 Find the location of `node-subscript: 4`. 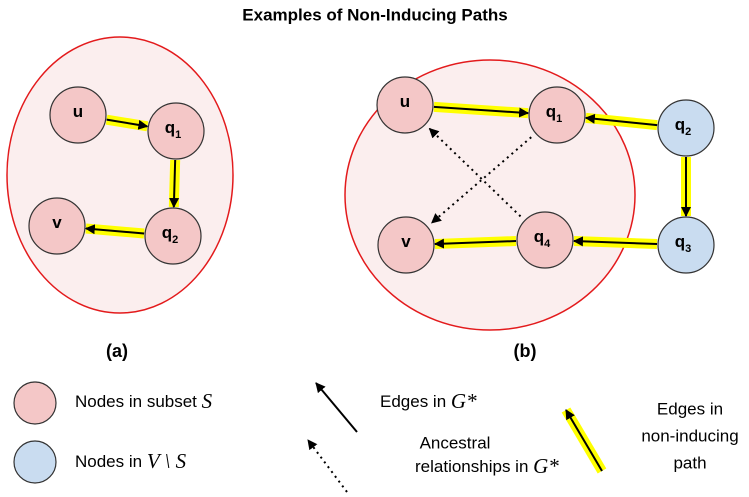

node-subscript: 4 is located at coordinates (547, 244).